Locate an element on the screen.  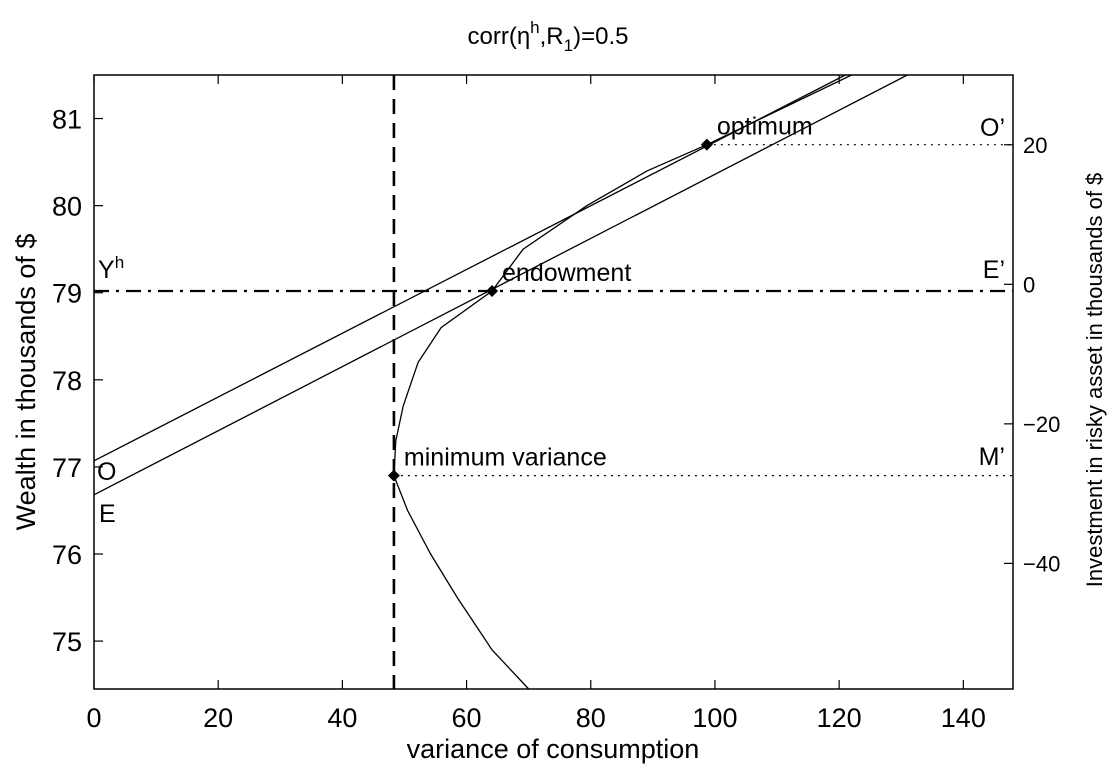
y-tick-label: 75 is located at coordinates (67, 642).